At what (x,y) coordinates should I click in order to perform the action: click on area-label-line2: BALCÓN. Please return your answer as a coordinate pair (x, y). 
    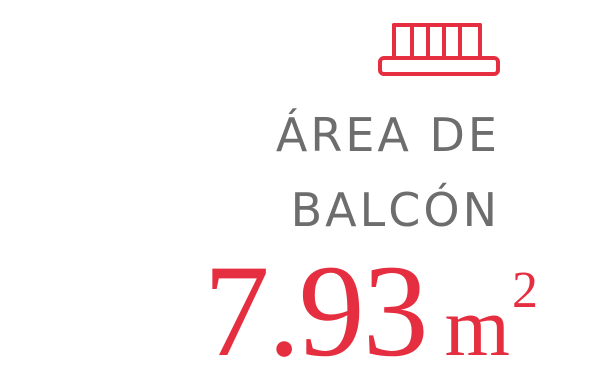
    Looking at the image, I should click on (395, 210).